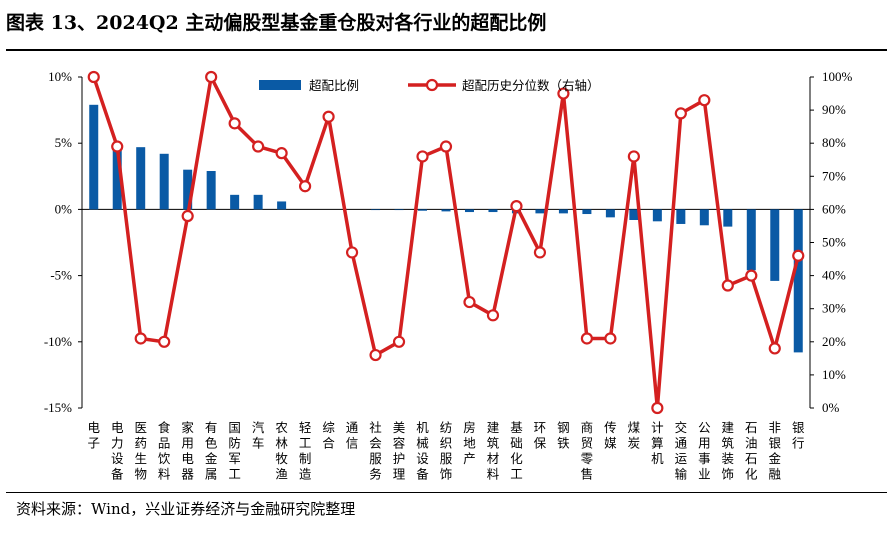 This screenshot has width=893, height=535. I want to click on category-label: 建筑装饰, so click(728, 451).